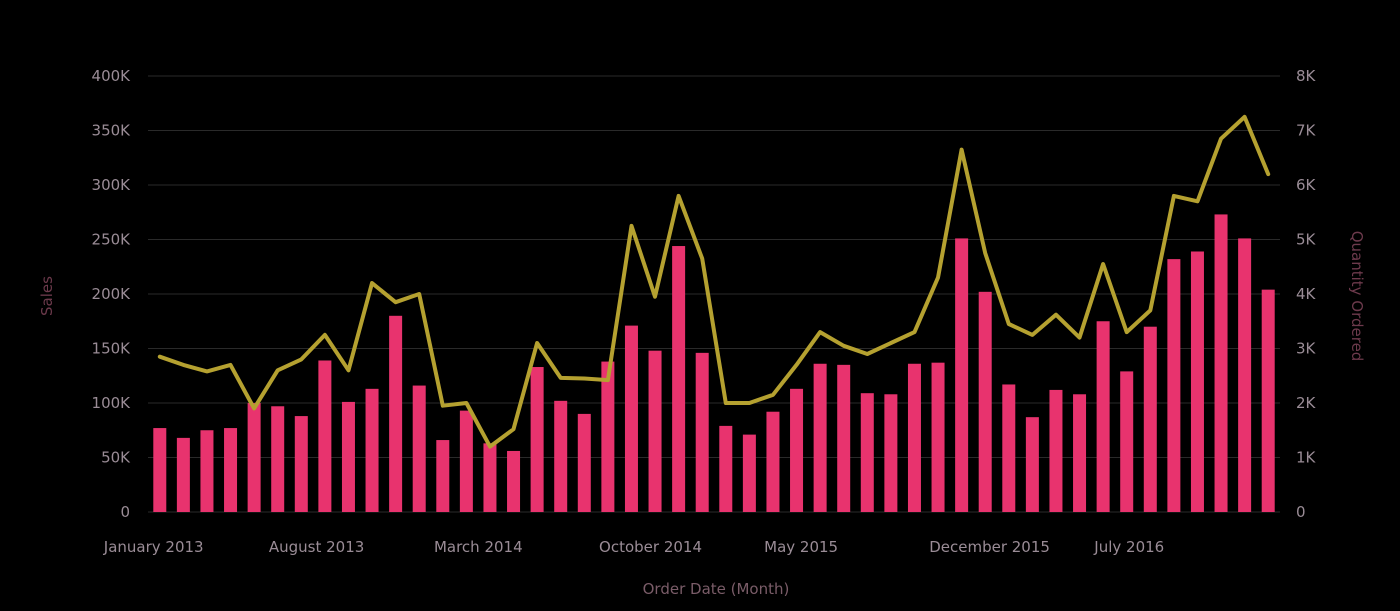  What do you see at coordinates (116, 458) in the screenshot?
I see `y-tick-label: 50K` at bounding box center [116, 458].